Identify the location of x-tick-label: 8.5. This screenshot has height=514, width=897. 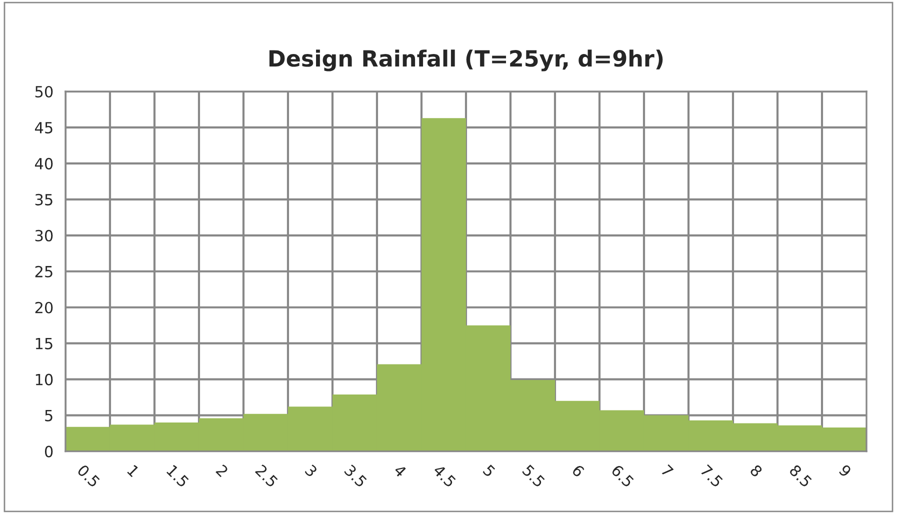
(800, 476).